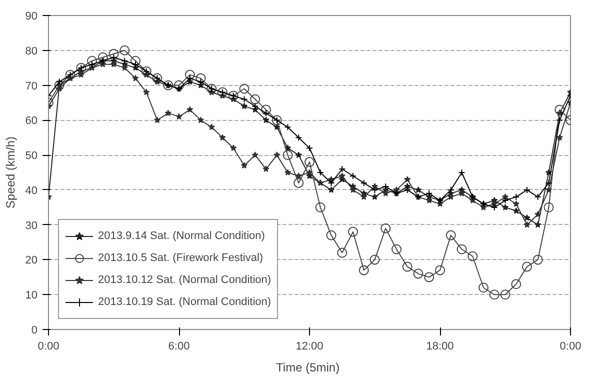 The image size is (600, 377). Describe the element at coordinates (31, 260) in the screenshot. I see `y-tick-label: 20` at that location.